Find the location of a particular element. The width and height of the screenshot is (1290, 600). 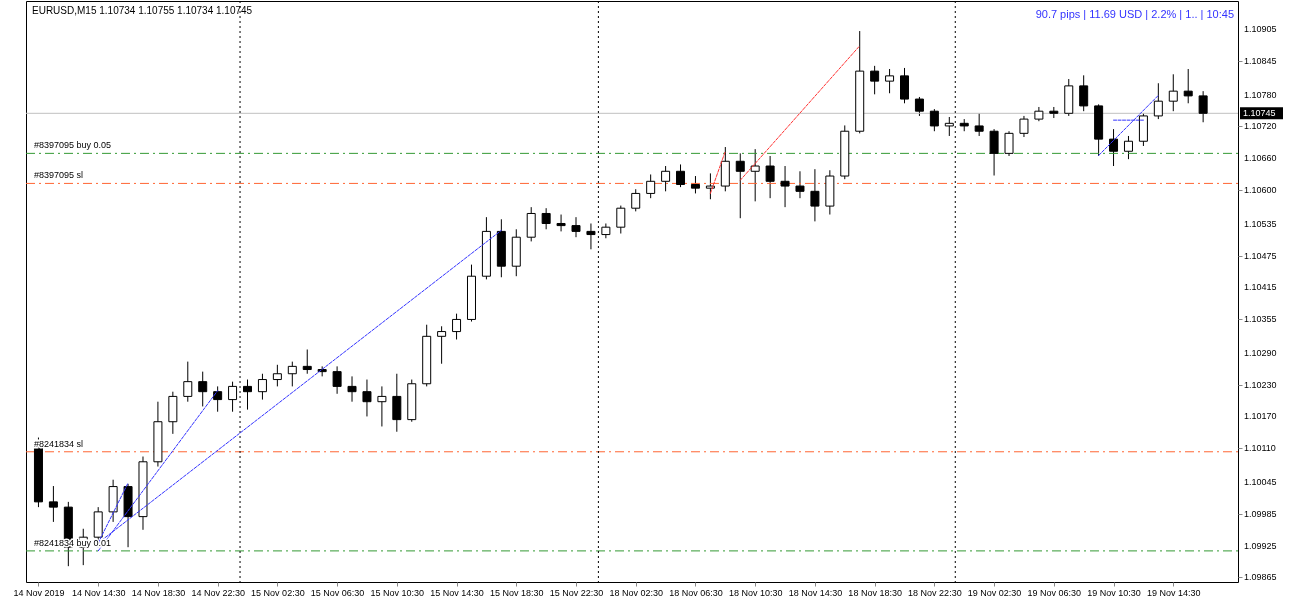

x-tick-label: 15 Nov 10:30 is located at coordinates (397, 592).